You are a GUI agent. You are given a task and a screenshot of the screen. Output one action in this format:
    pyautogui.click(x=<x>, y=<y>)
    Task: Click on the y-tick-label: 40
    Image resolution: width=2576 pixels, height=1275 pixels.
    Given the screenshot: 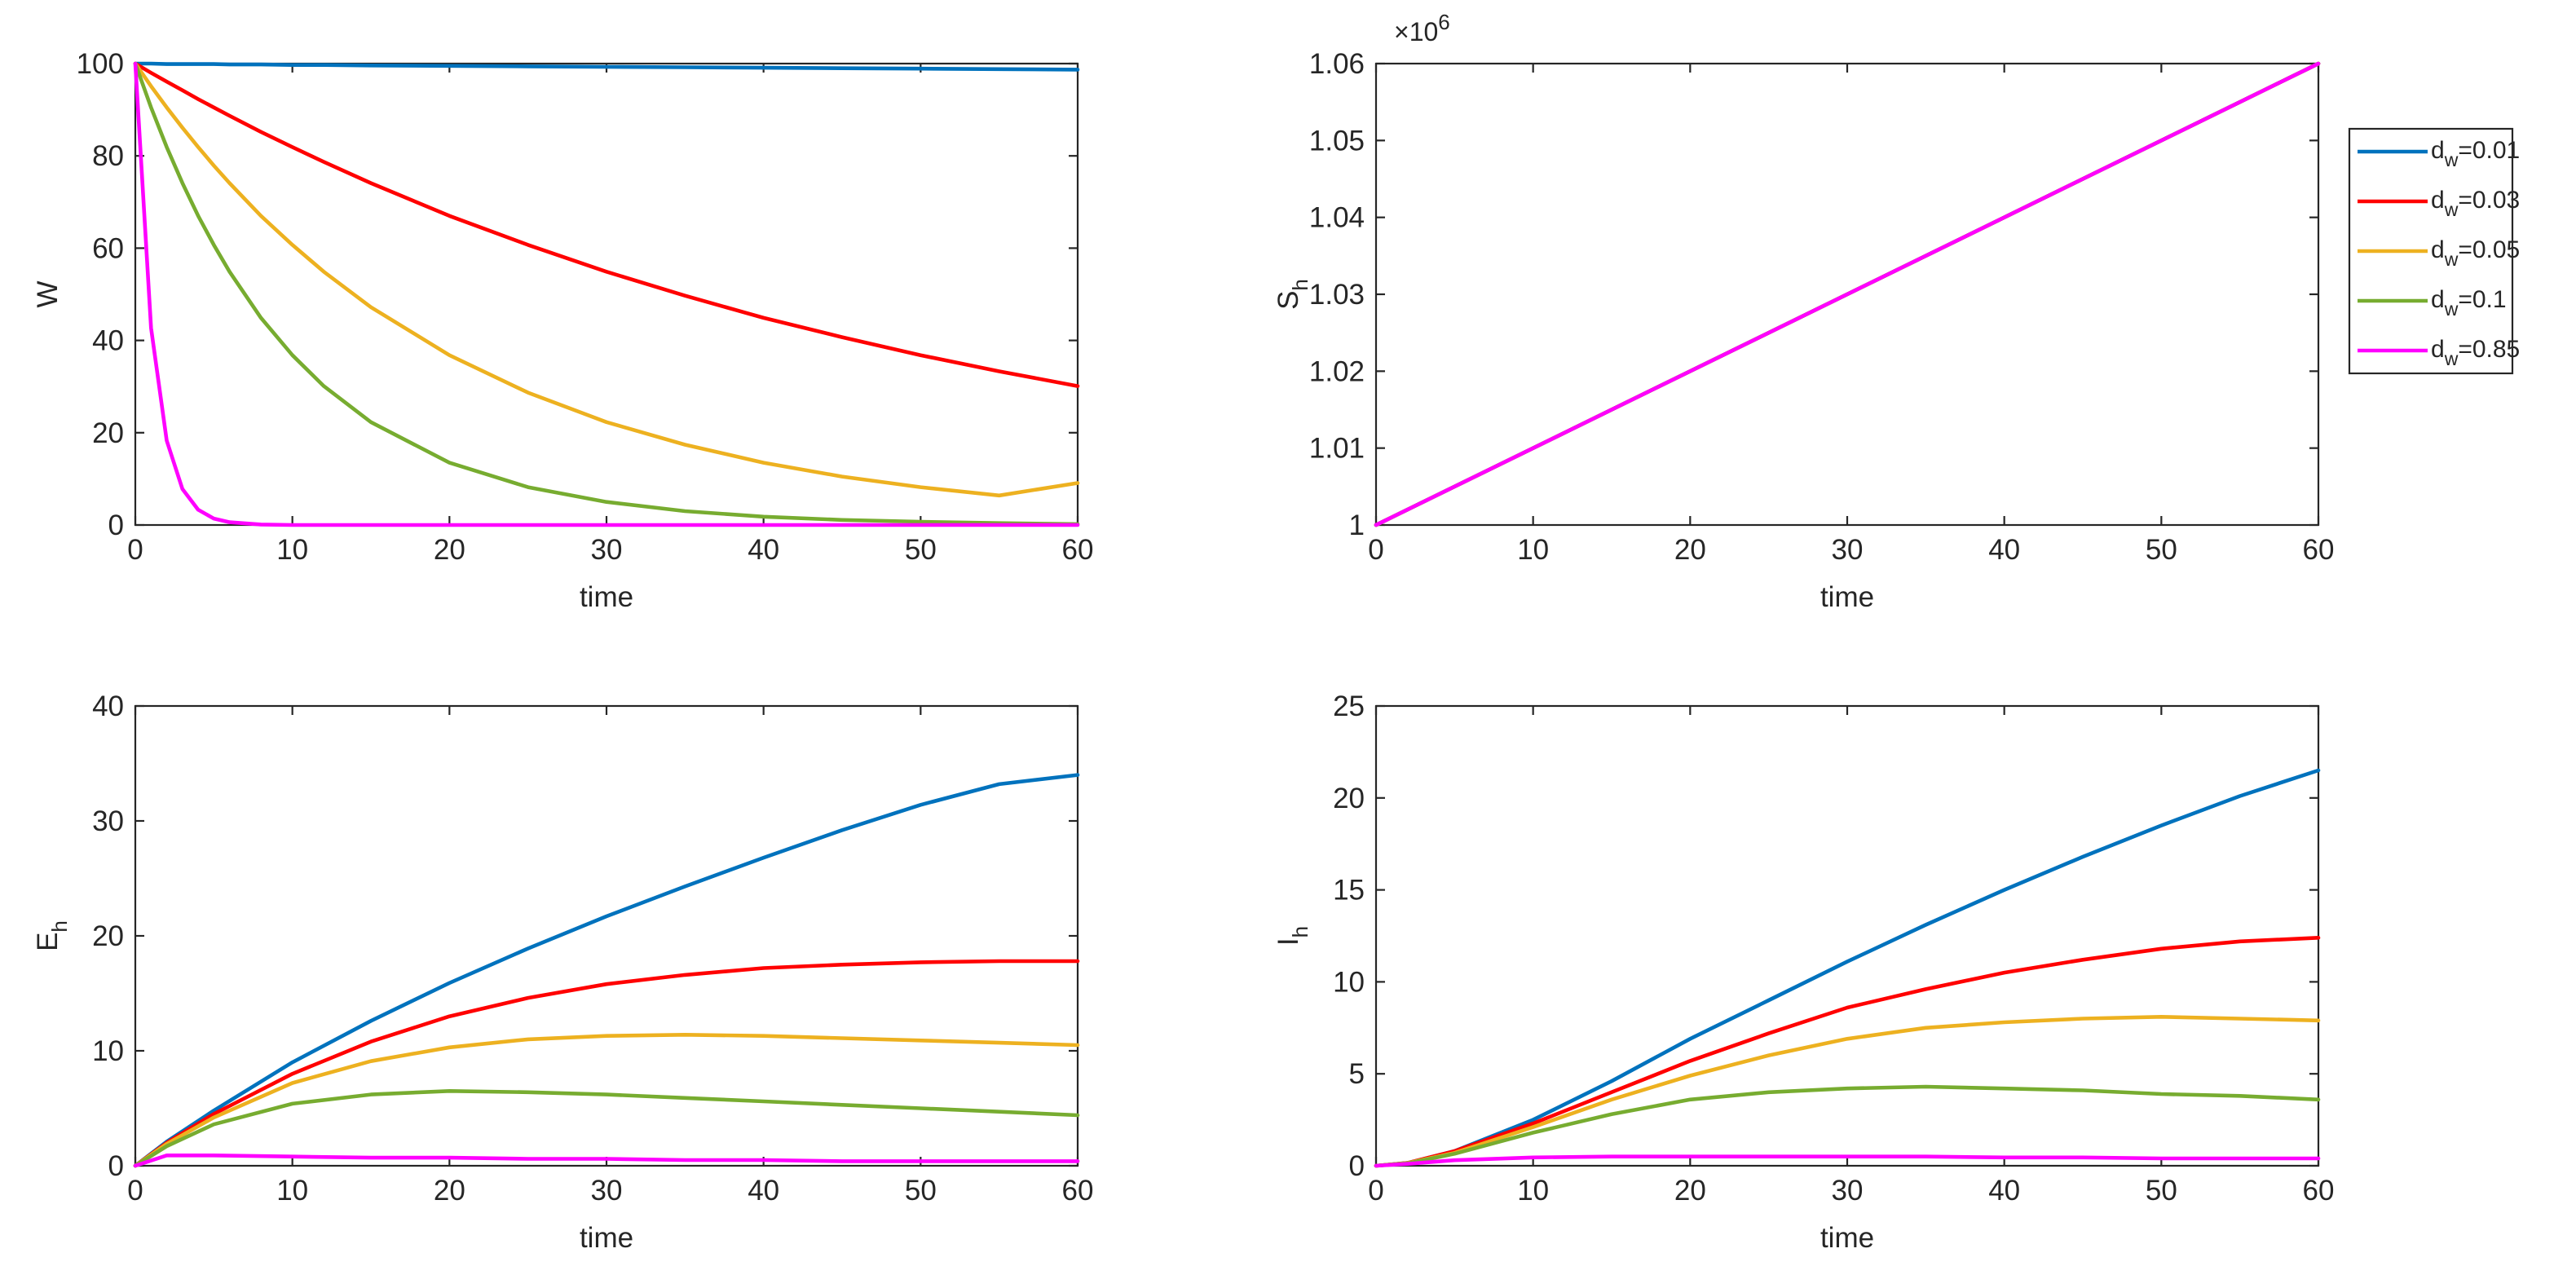 What is the action you would take?
    pyautogui.click(x=108, y=706)
    